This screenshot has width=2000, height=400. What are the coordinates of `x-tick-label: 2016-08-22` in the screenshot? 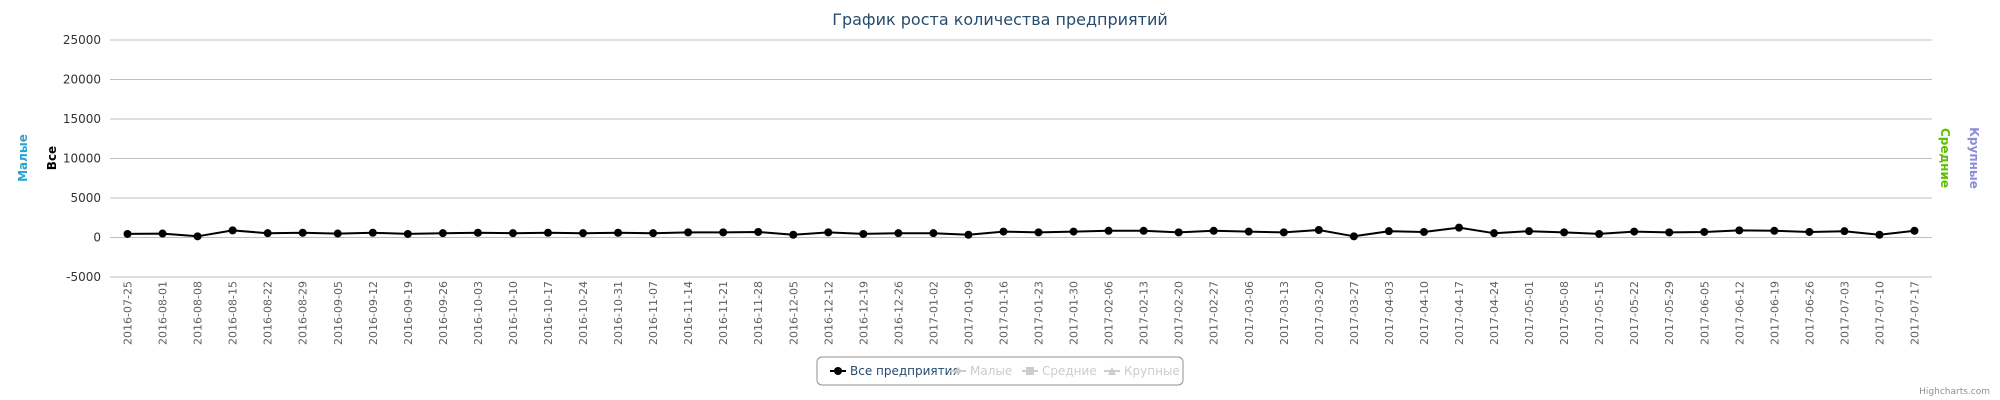 It's located at (268, 313).